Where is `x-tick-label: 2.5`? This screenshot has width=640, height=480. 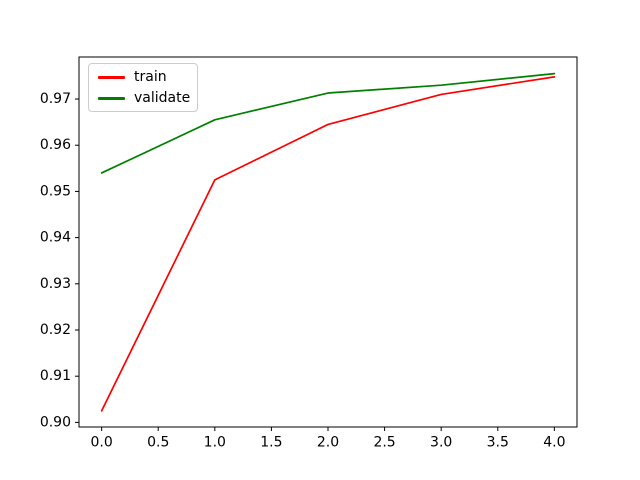
x-tick-label: 2.5 is located at coordinates (384, 443).